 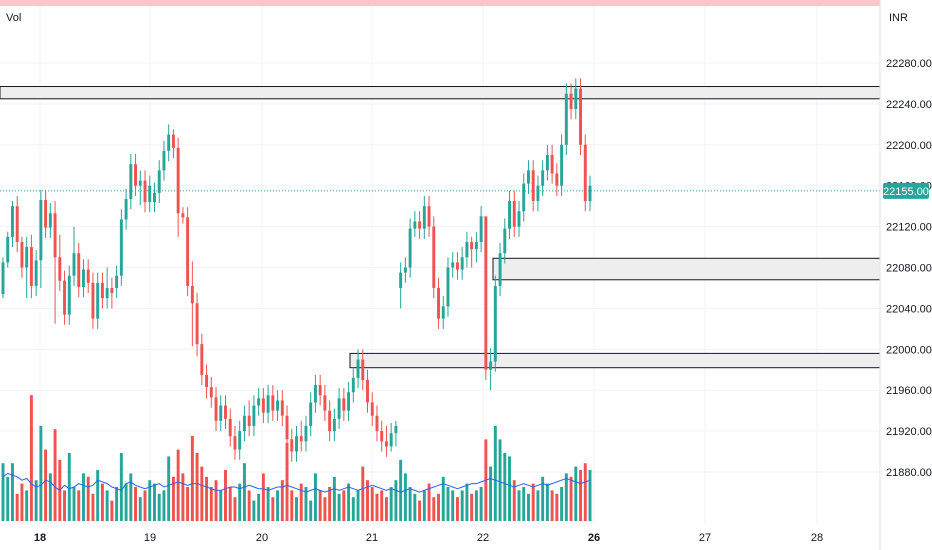 I want to click on currency-label: INR, so click(x=898, y=18).